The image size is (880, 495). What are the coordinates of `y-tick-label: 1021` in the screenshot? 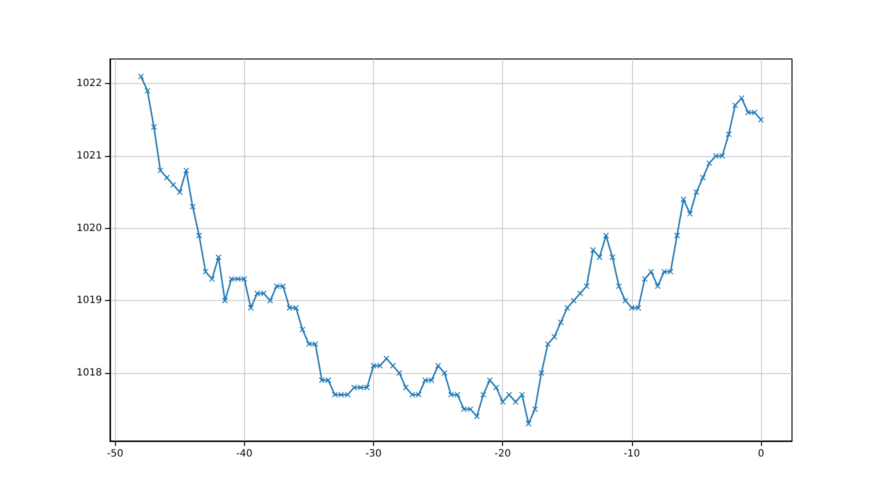 It's located at (89, 156).